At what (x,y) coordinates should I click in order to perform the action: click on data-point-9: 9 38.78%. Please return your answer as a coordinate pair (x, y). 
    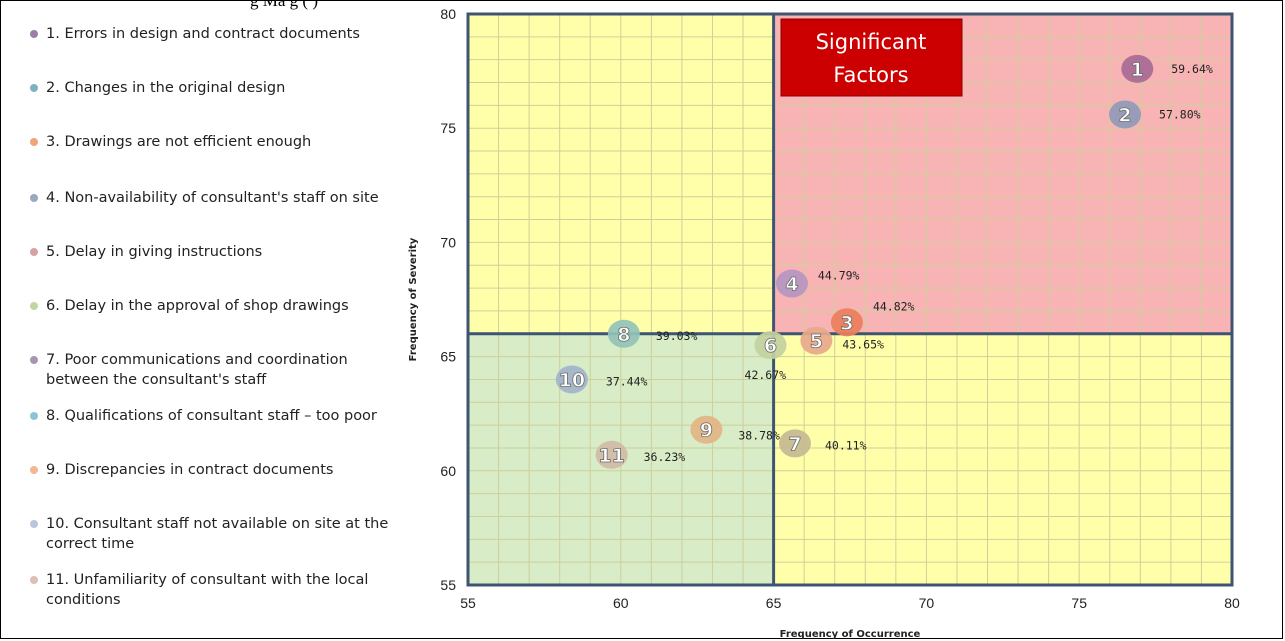
    Looking at the image, I should click on (735, 429).